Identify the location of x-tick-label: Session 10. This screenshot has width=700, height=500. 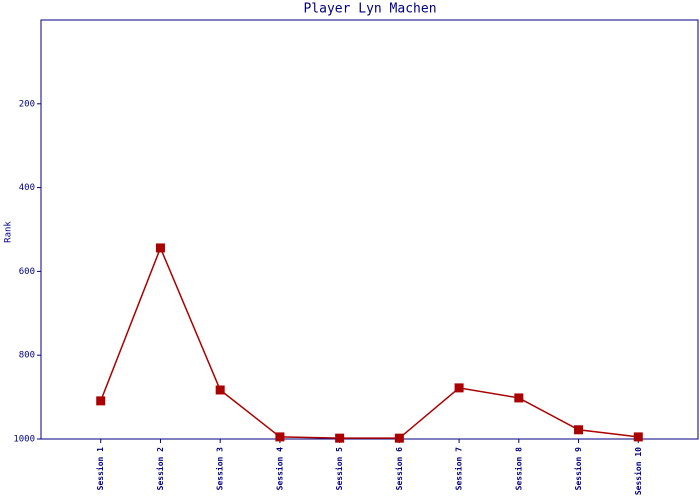
(638, 471).